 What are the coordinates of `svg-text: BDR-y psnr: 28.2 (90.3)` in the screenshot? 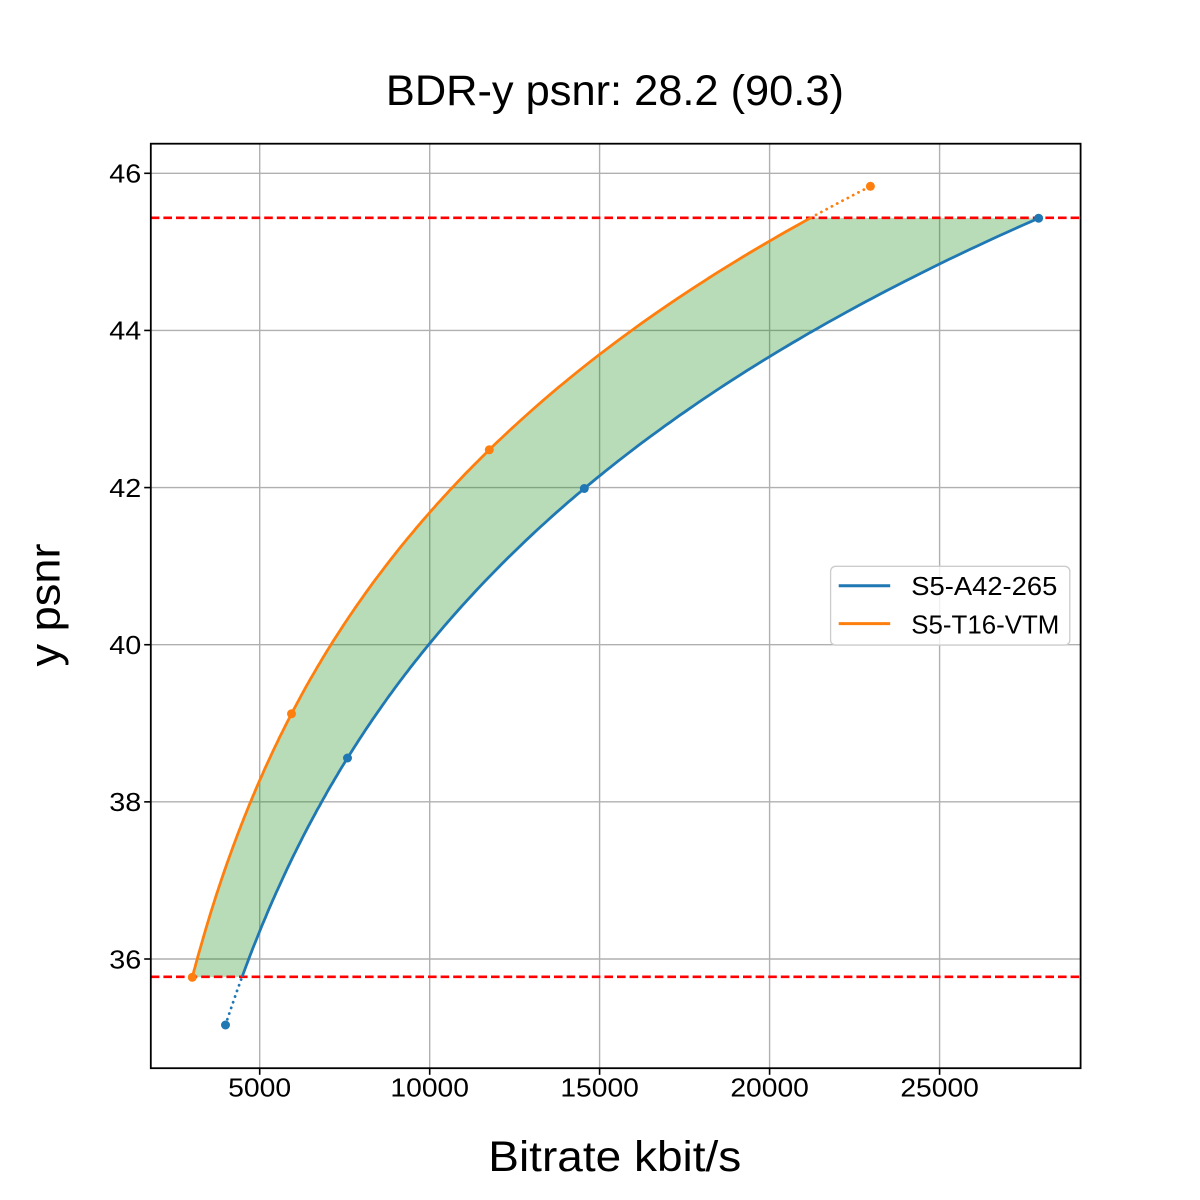 It's located at (615, 91).